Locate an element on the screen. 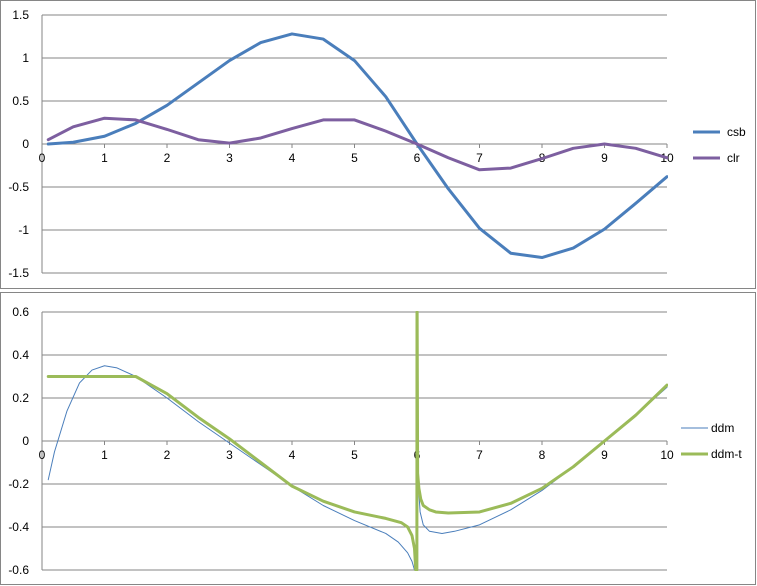 The height and width of the screenshot is (586, 757). top-legend-label-clr: clr is located at coordinates (733, 158).